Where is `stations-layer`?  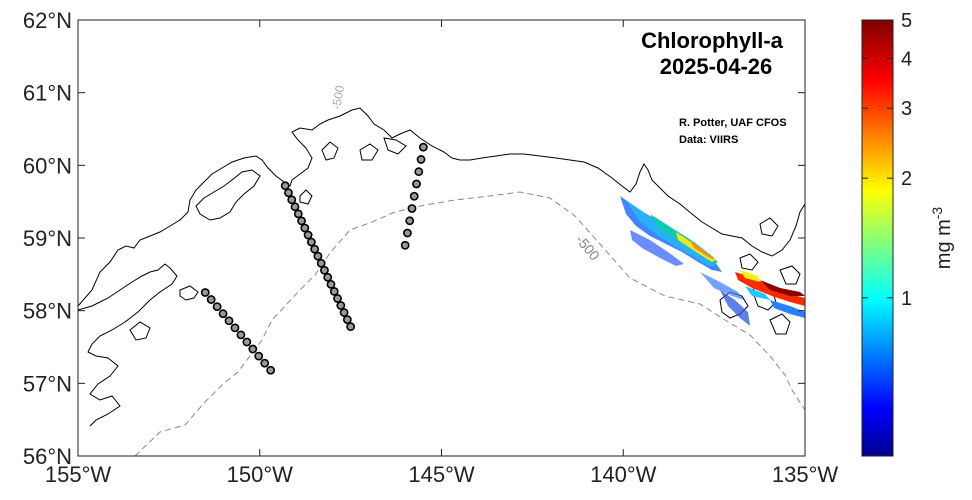 stations-layer is located at coordinates (314, 258).